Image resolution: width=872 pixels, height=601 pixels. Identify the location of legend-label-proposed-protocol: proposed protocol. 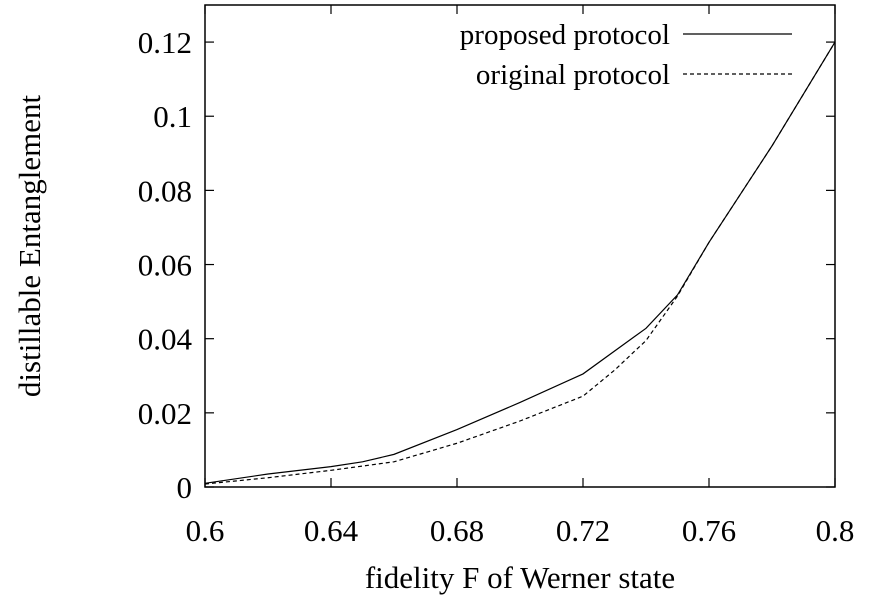
(565, 35).